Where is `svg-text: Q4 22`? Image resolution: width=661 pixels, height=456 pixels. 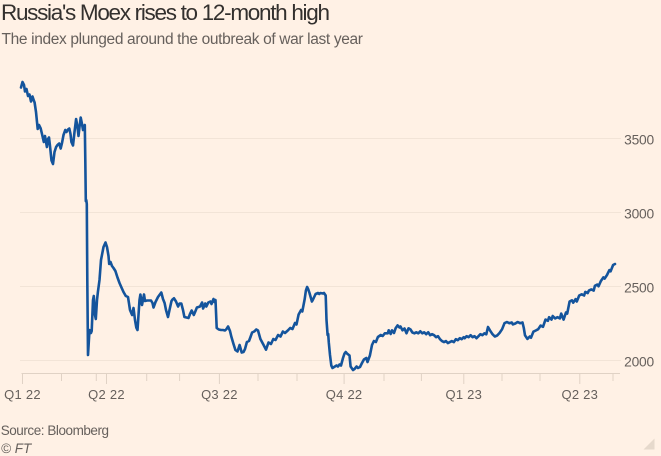
svg-text: Q4 22 is located at coordinates (344, 394).